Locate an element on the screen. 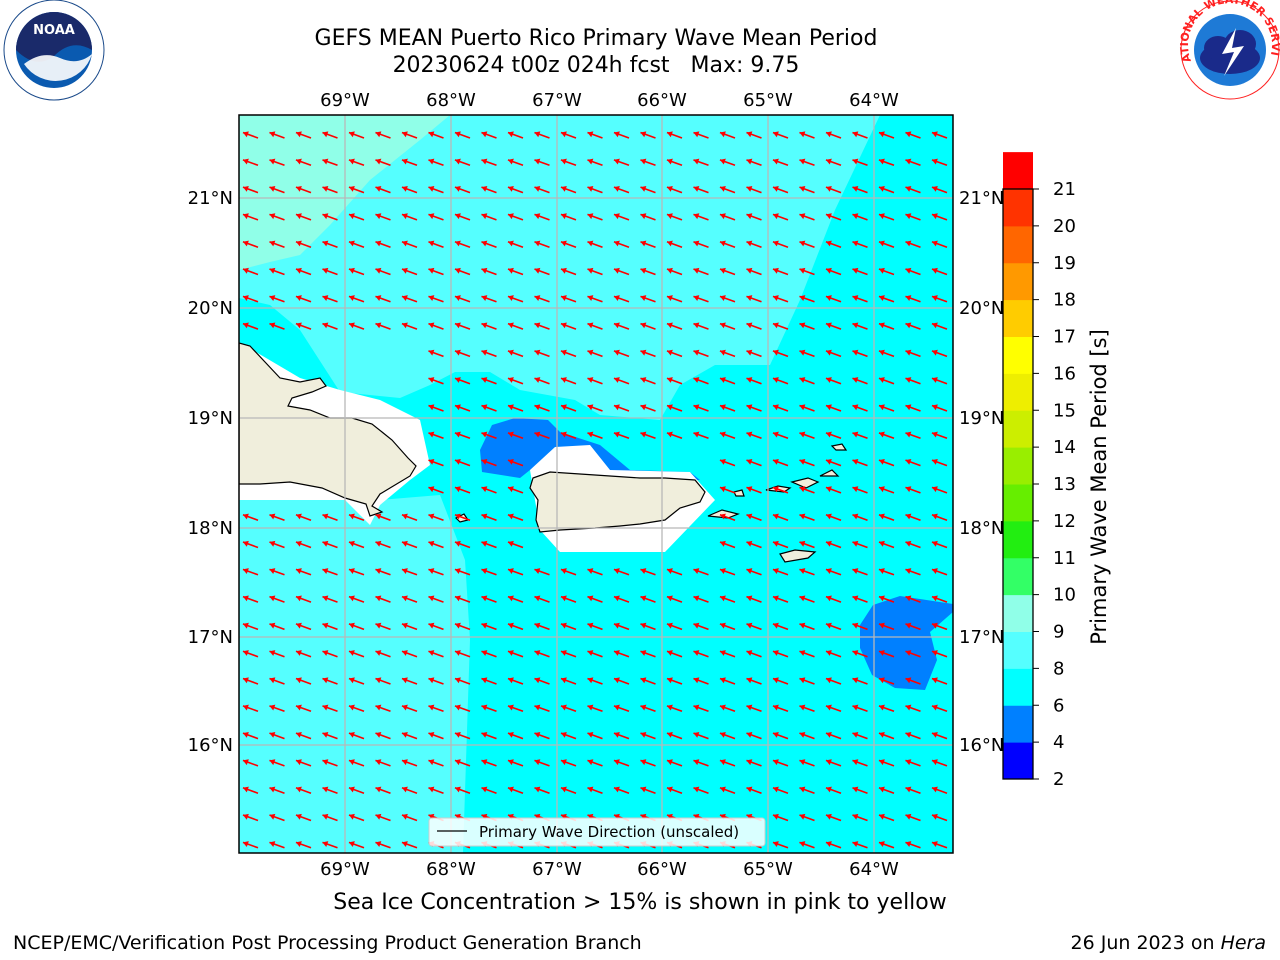  lat-label: 19°N is located at coordinates (981, 418).